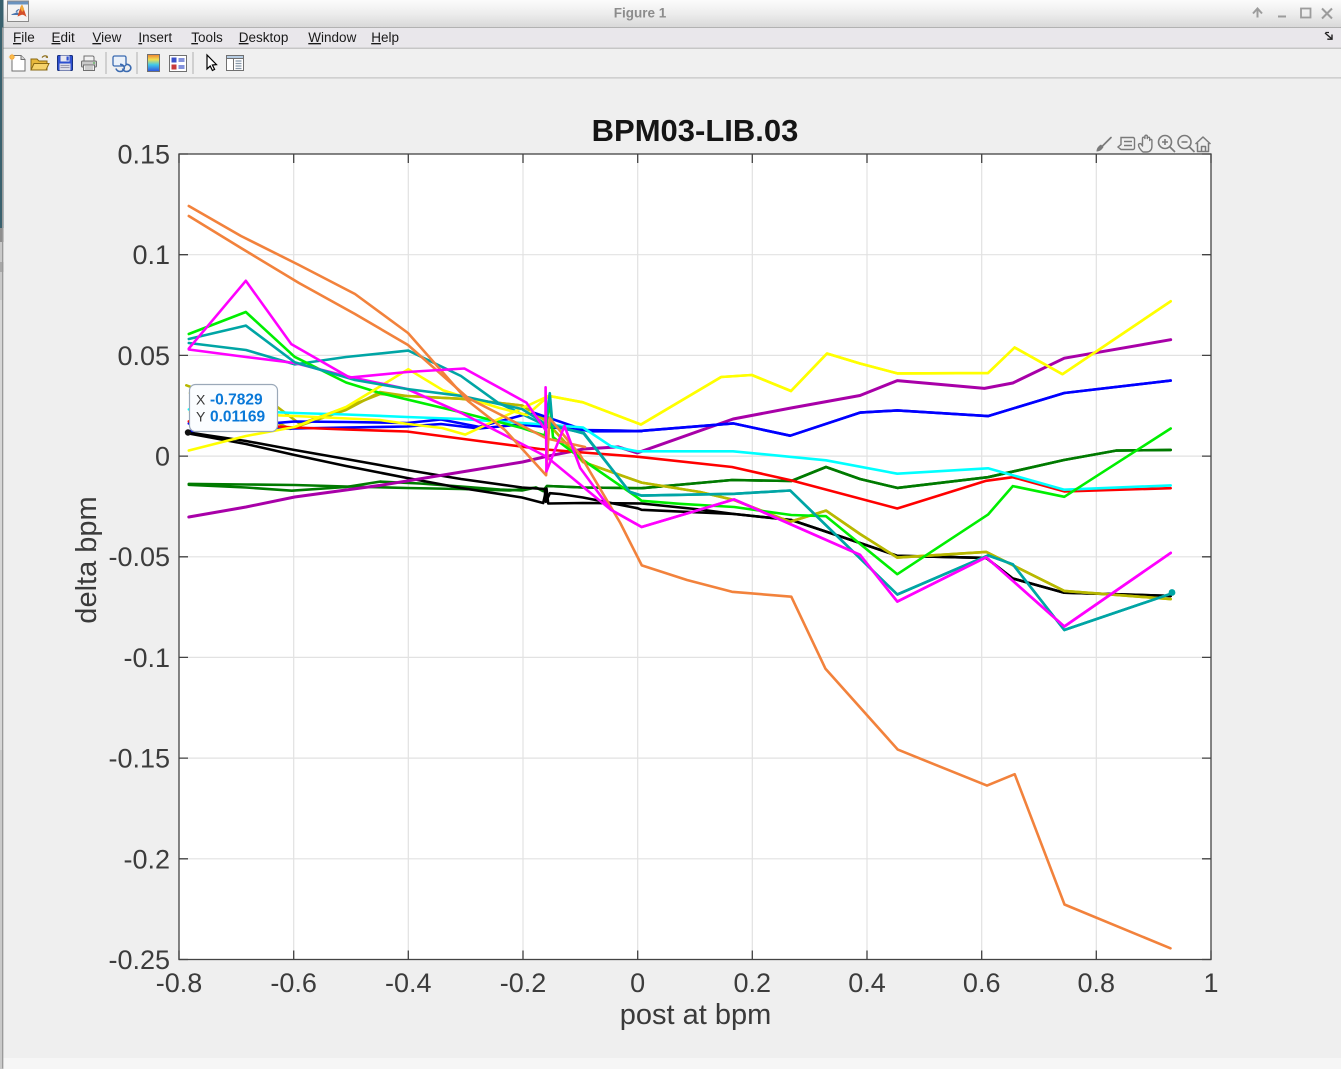 The image size is (1341, 1069). I want to click on svg-text: Insert, so click(155, 37).